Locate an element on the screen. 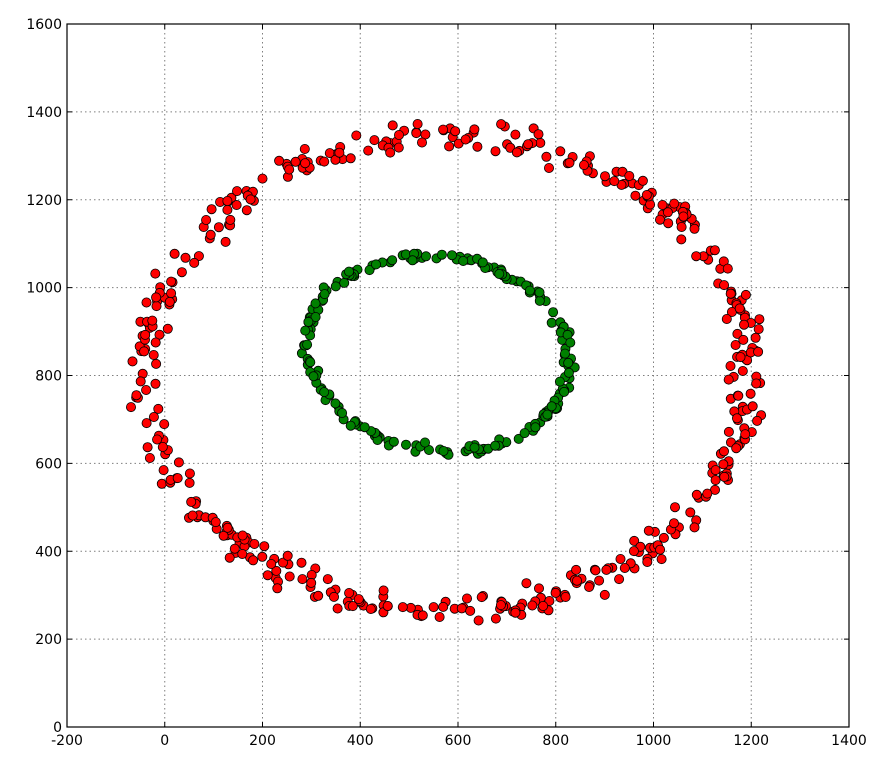 The width and height of the screenshot is (882, 760). y-tick-label: 800 is located at coordinates (48, 377).